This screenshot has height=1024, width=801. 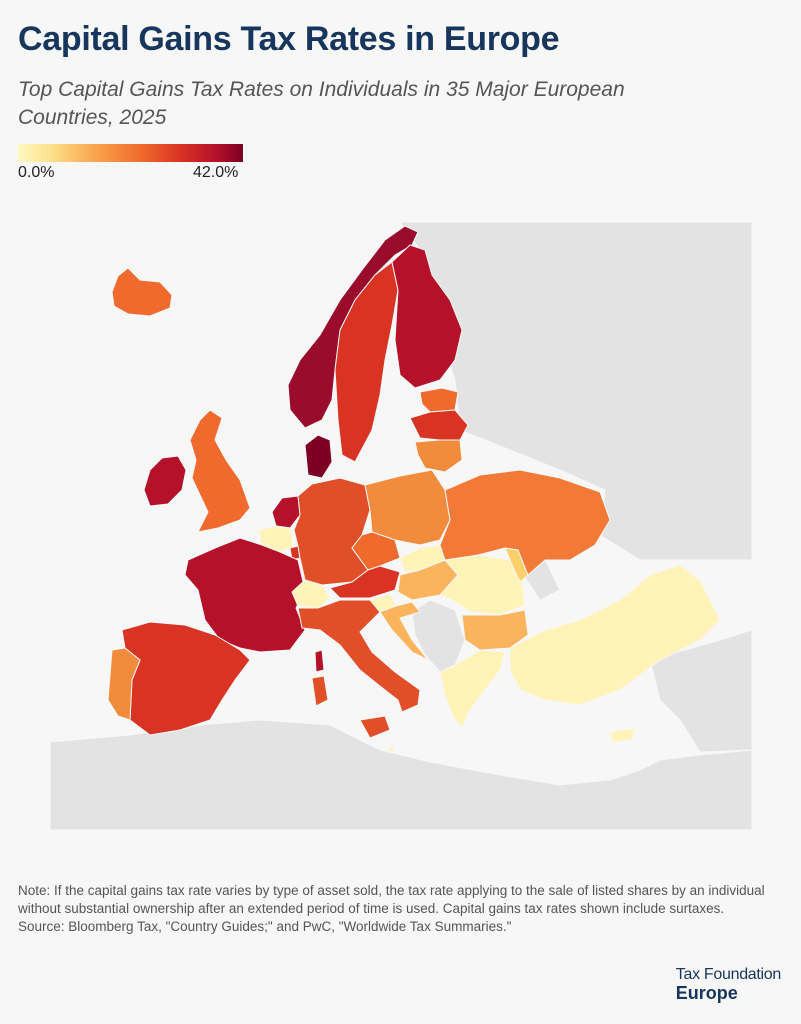 I want to click on balkans-nonmember-land, so click(x=438, y=636).